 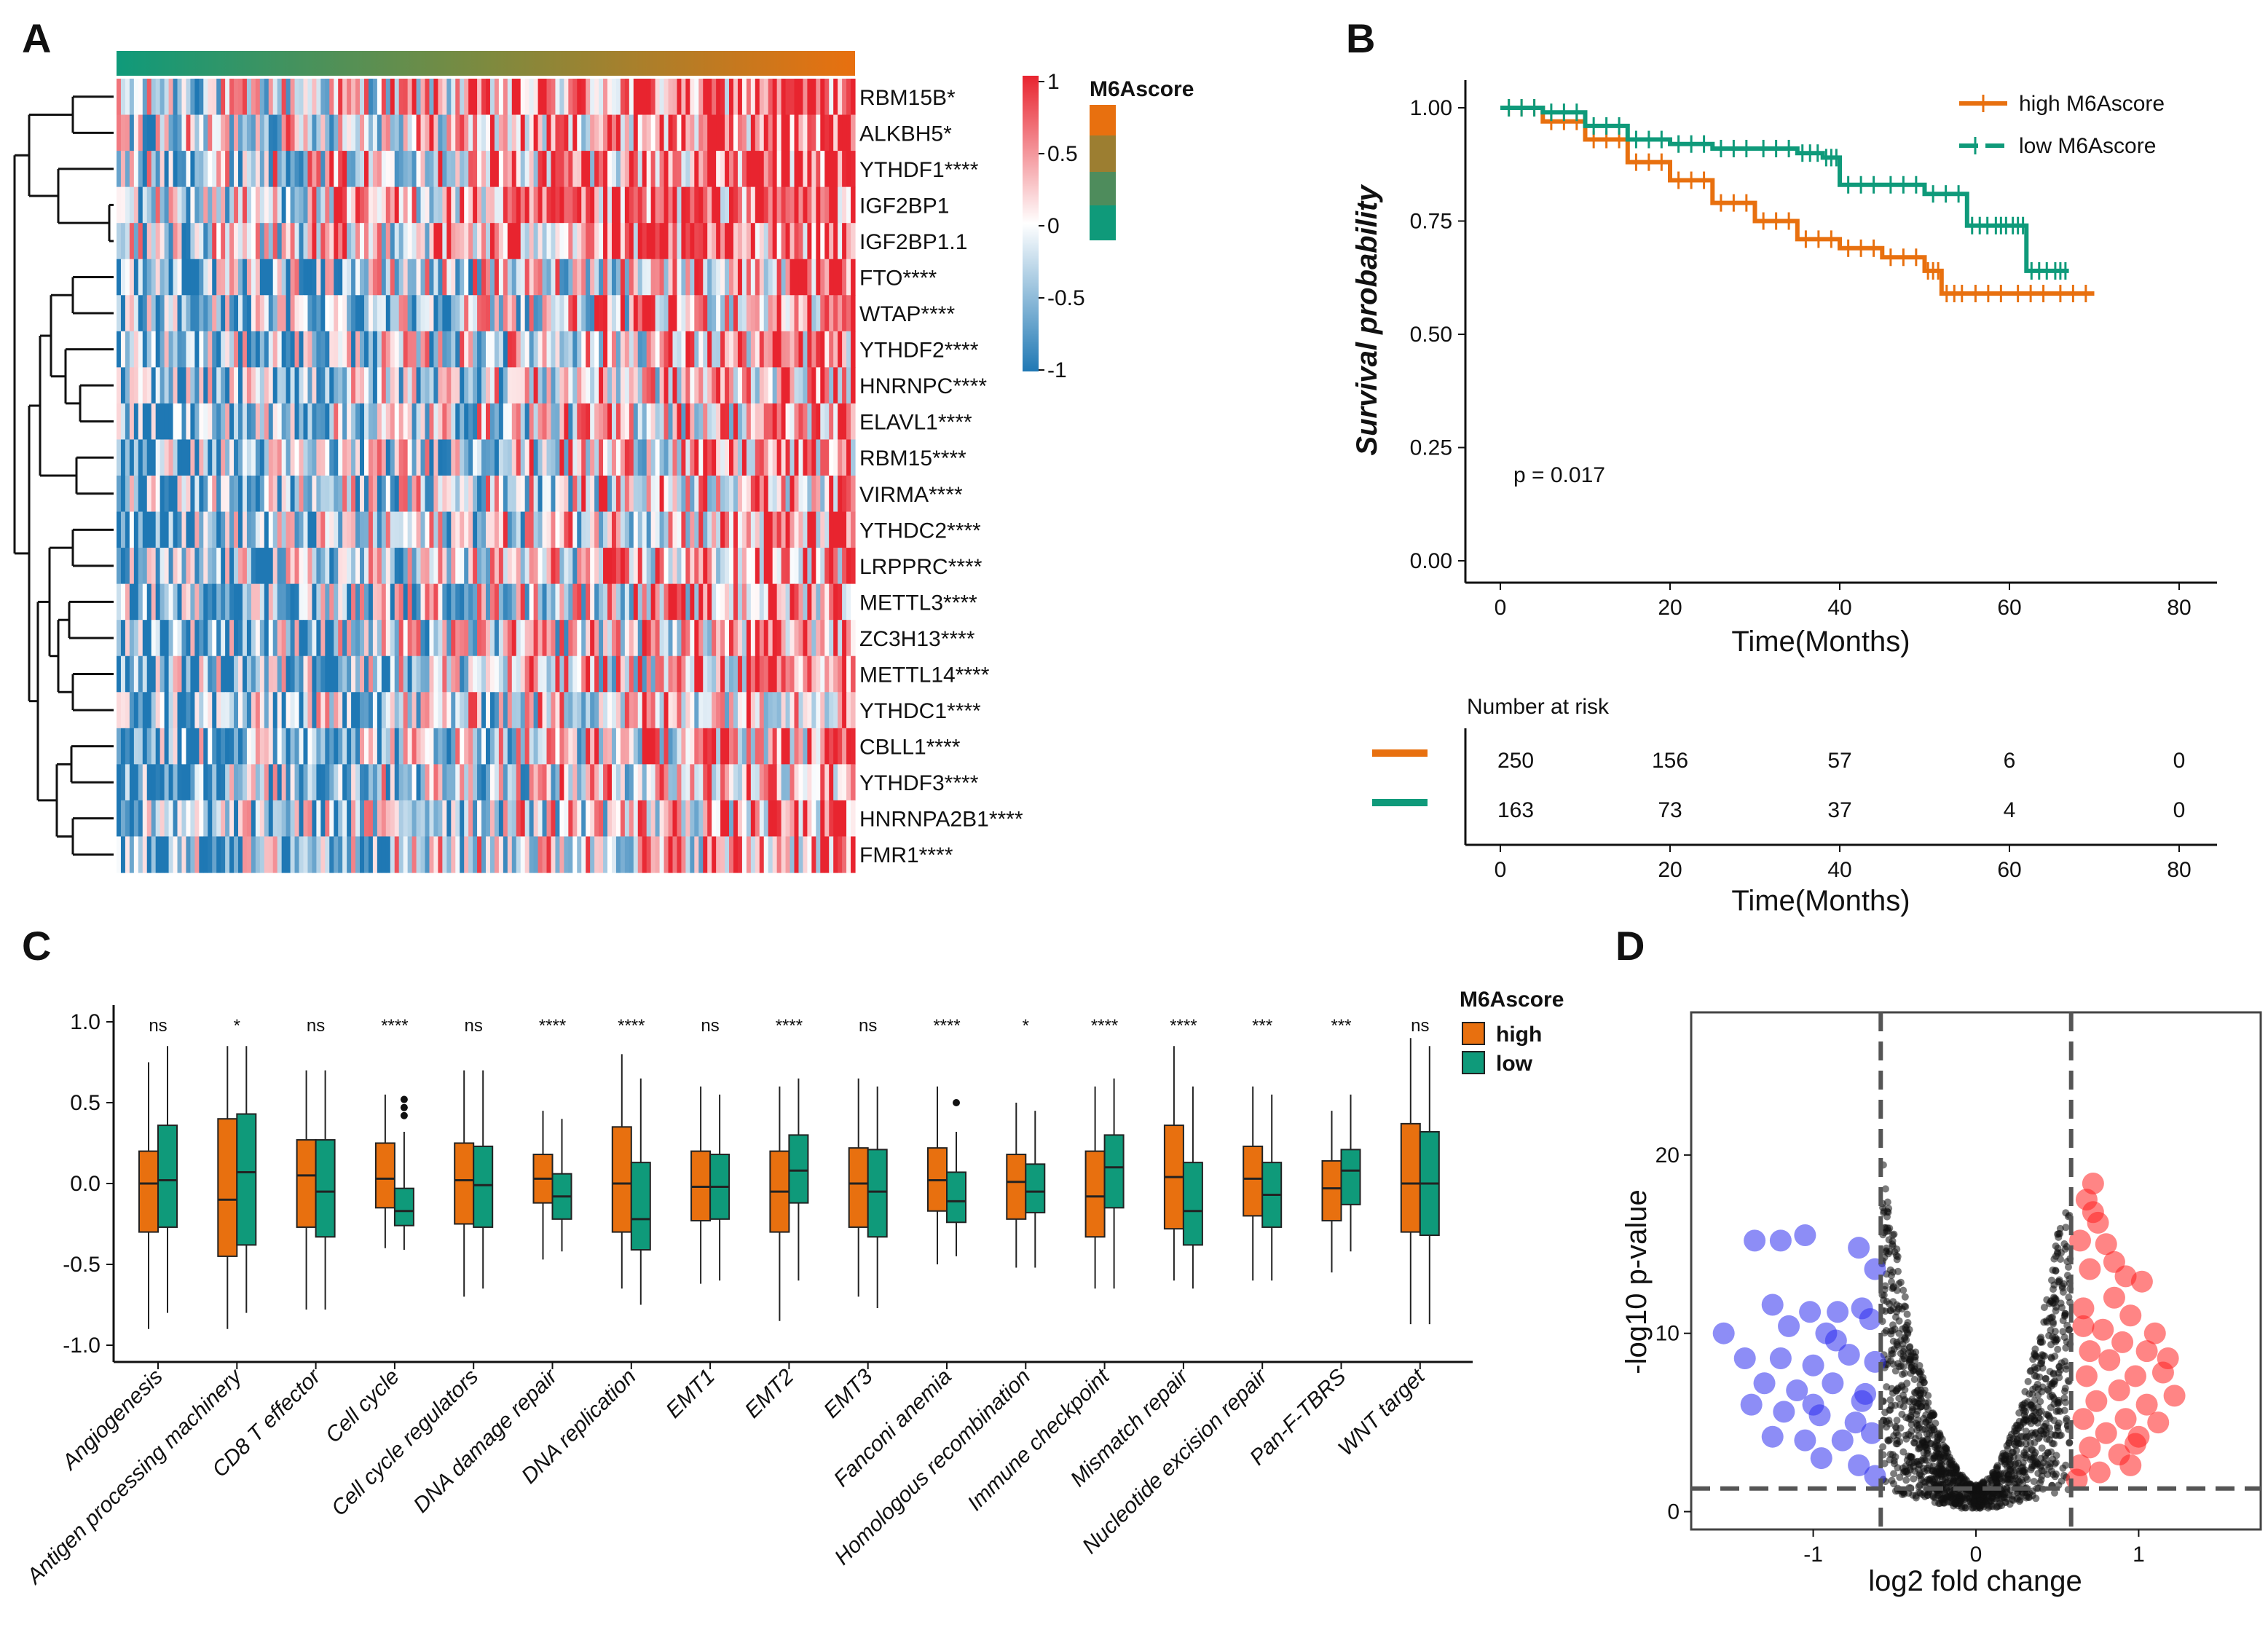 What do you see at coordinates (907, 98) in the screenshot?
I see `gene-label: RBM15B*` at bounding box center [907, 98].